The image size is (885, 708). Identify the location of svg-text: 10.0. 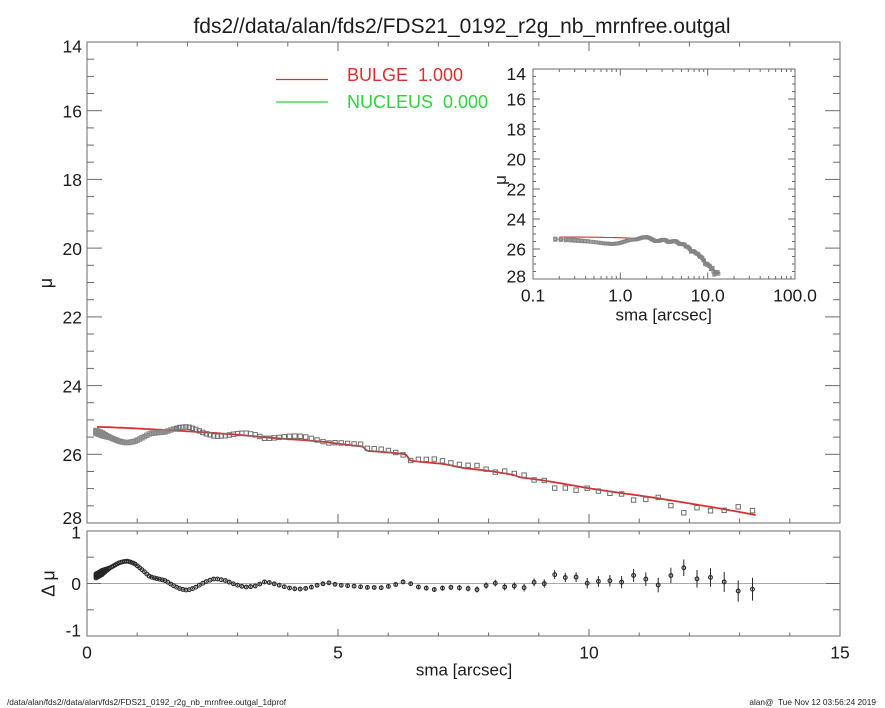
(708, 295).